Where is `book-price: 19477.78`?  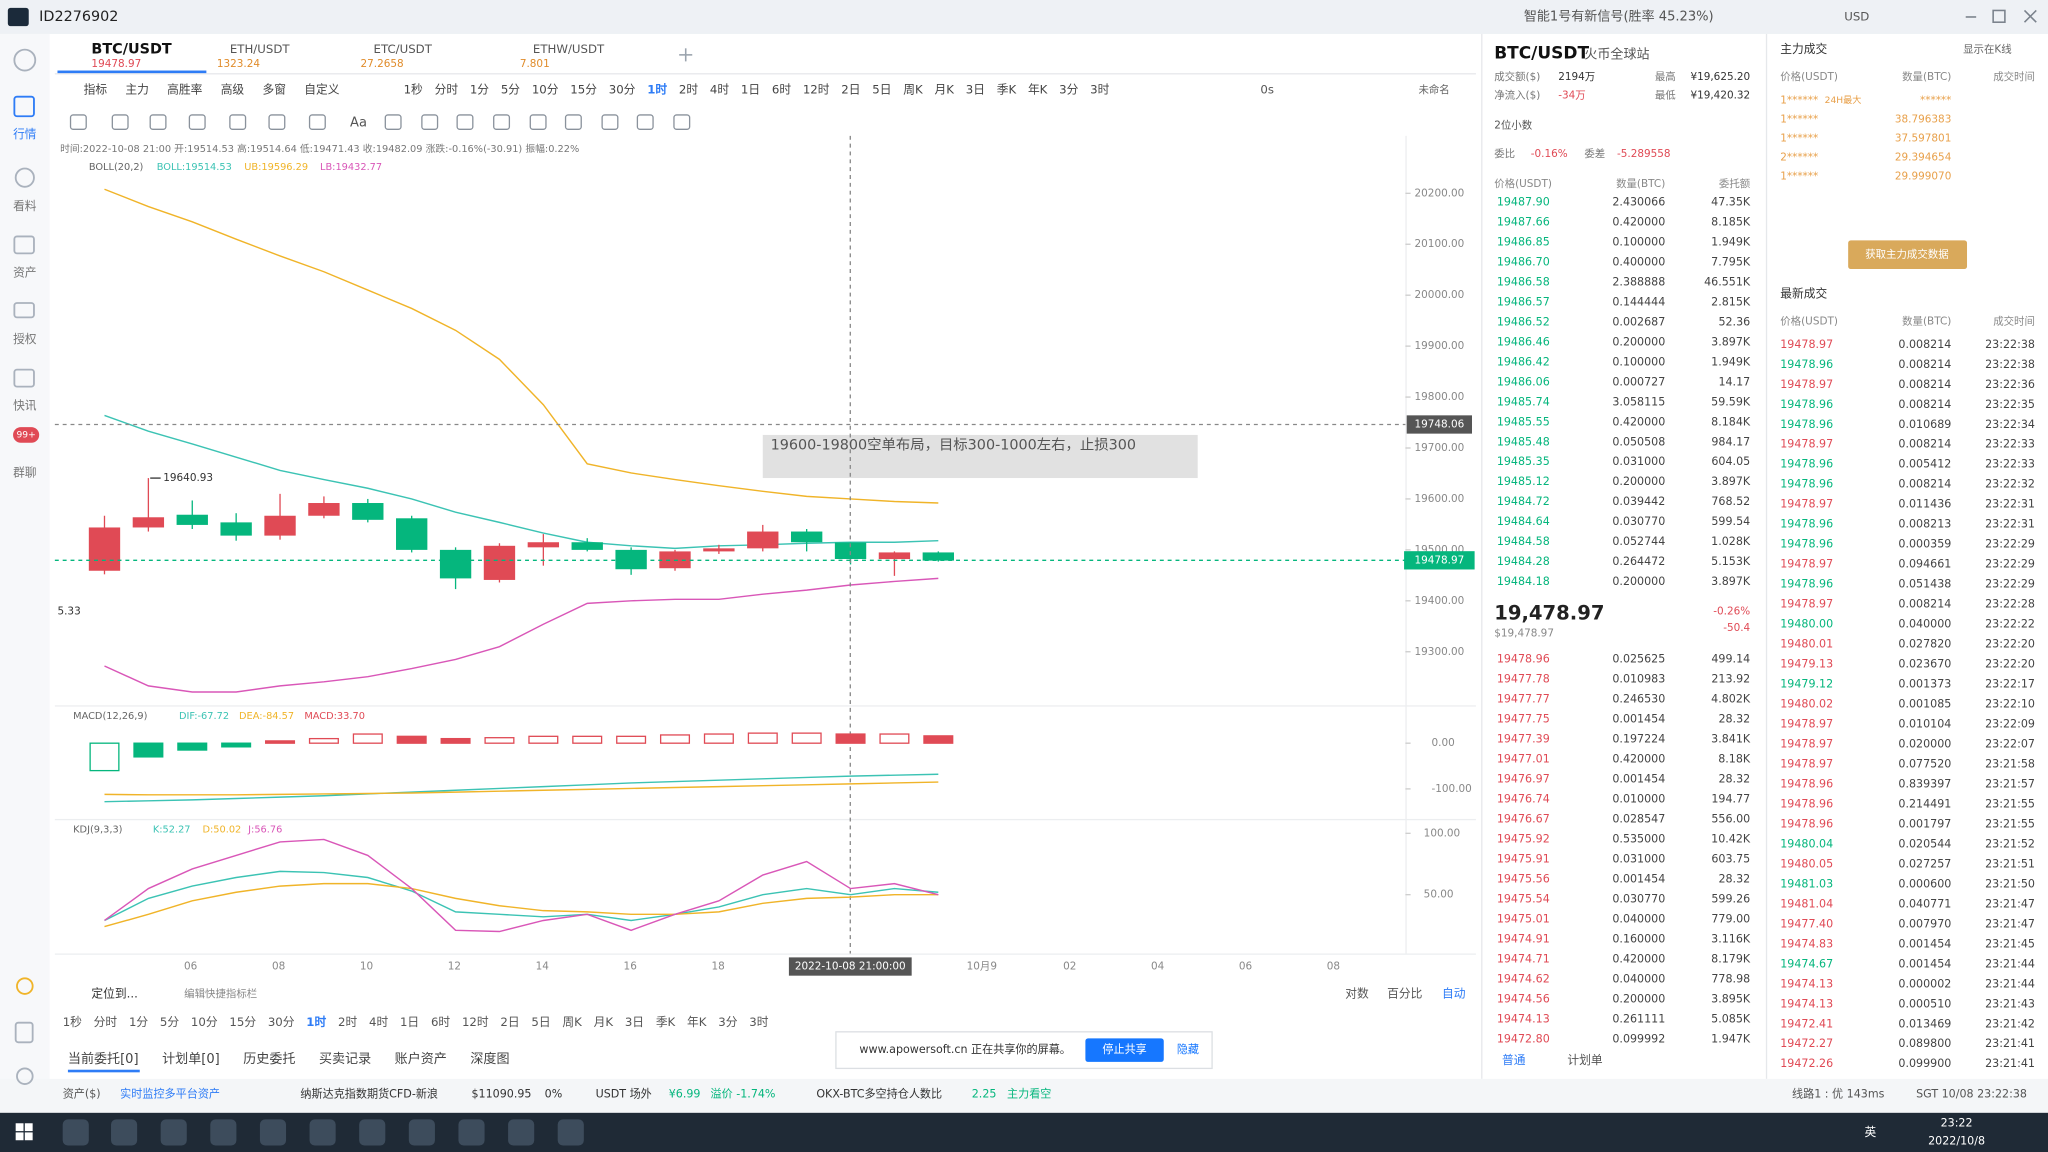 book-price: 19477.78 is located at coordinates (1523, 679).